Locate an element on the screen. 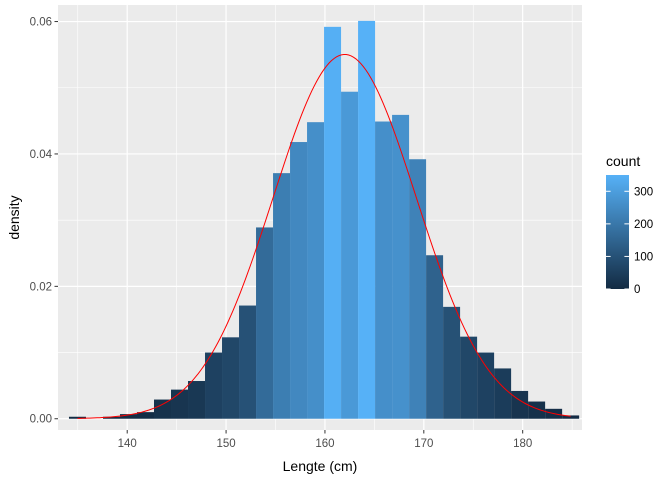 This screenshot has width=672, height=480. x-tick-label: 180 is located at coordinates (522, 444).